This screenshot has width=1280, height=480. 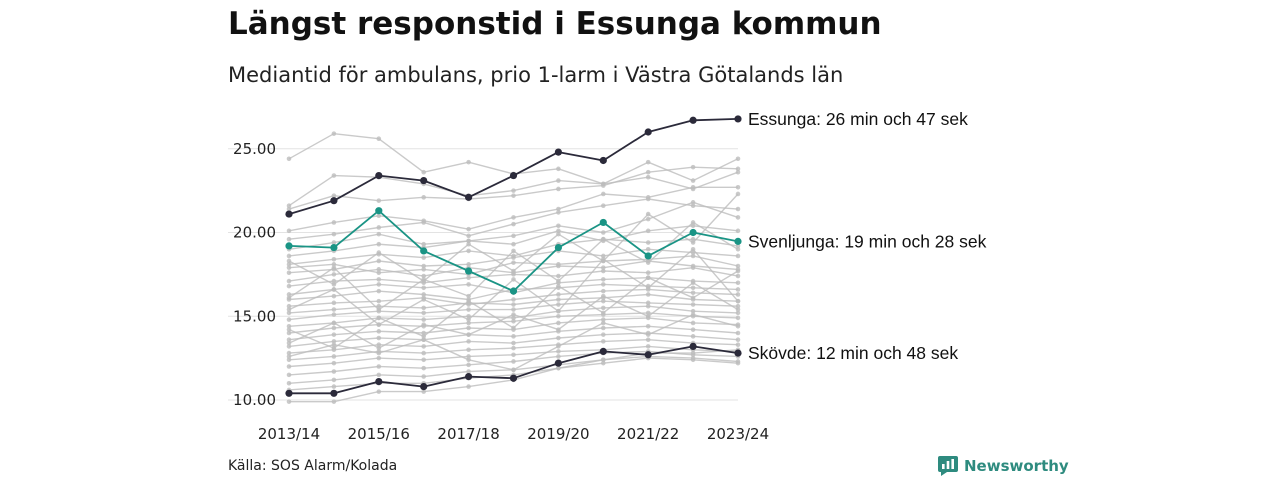 What do you see at coordinates (313, 466) in the screenshot?
I see `source-note: Källa: SOS Alarm/Kolada` at bounding box center [313, 466].